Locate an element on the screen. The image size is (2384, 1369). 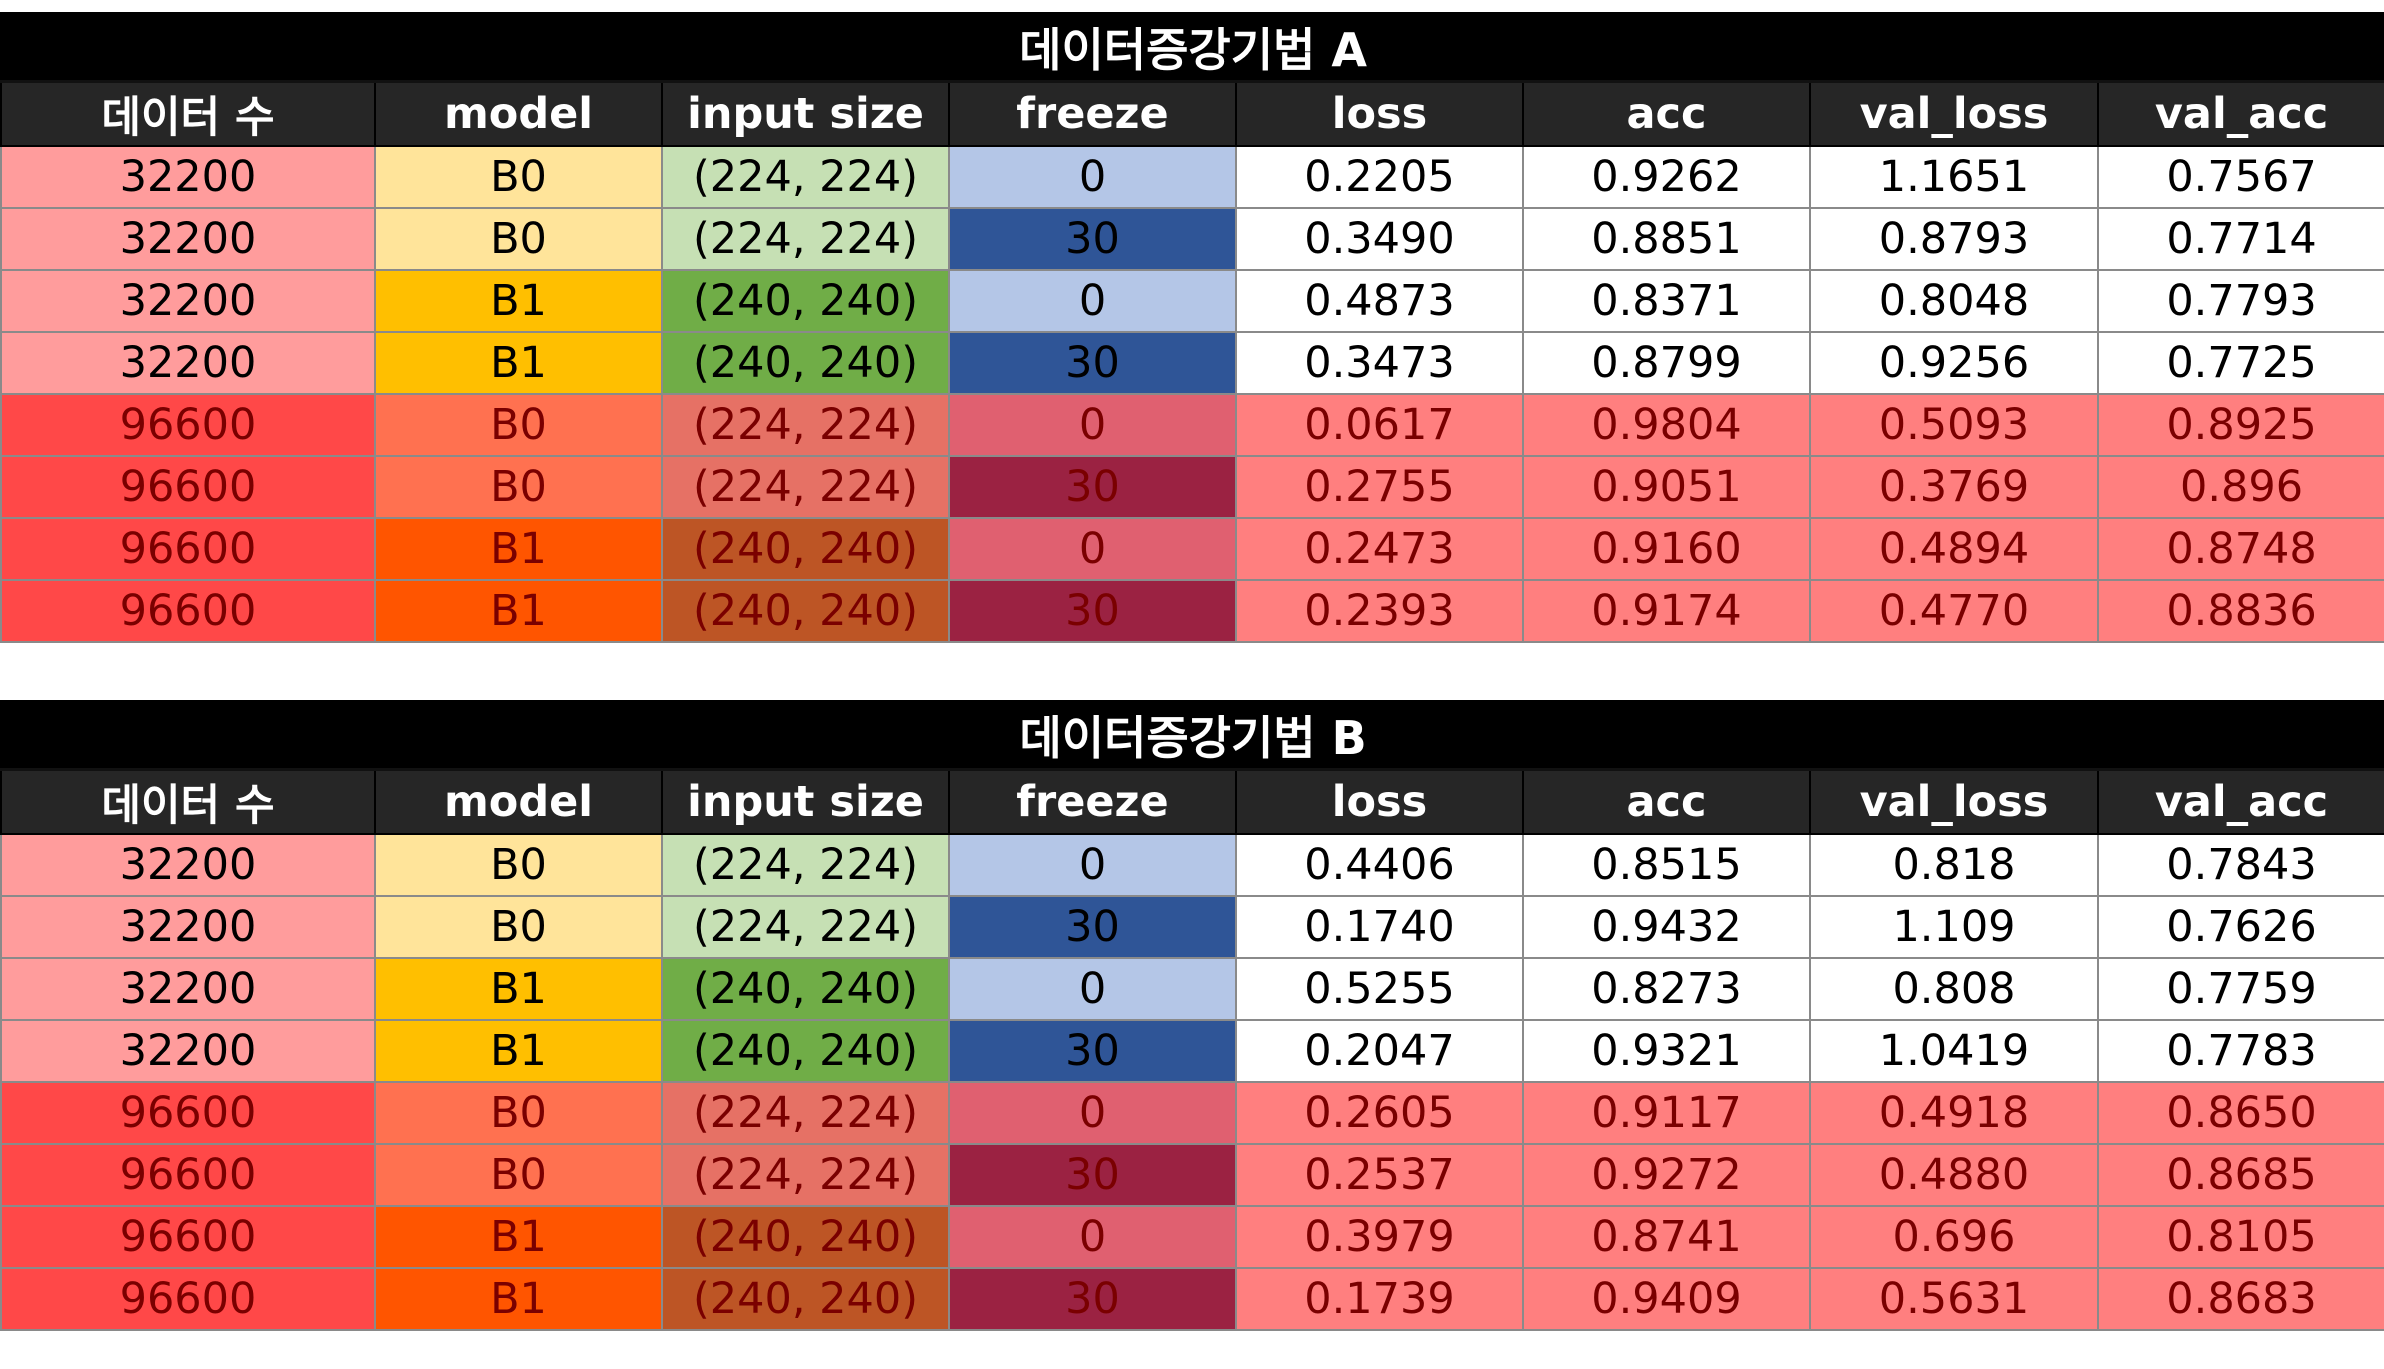
cell-val-acc: 0.7567 is located at coordinates (2240, 177).